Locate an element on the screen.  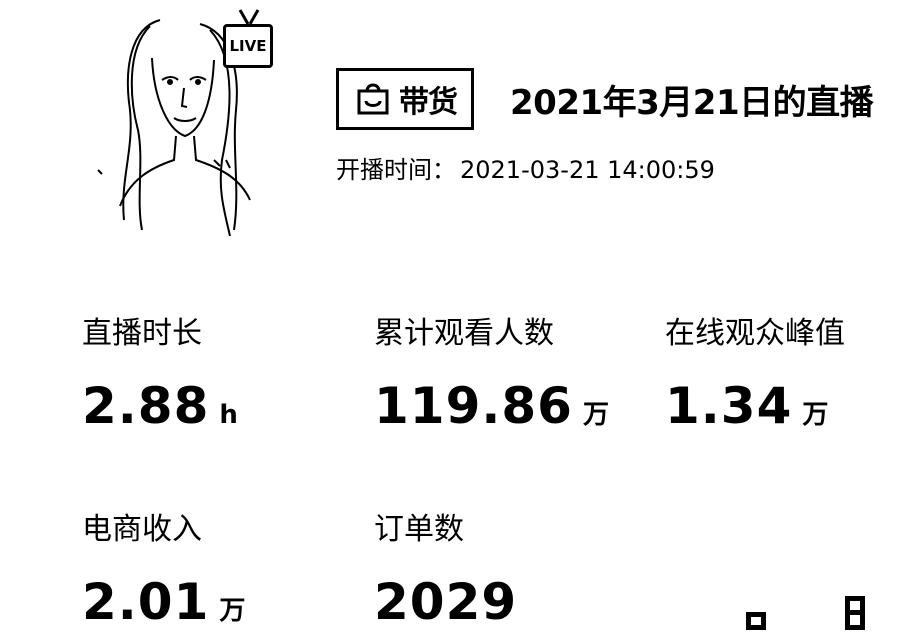
stat-value: 2.01 万 is located at coordinates (163, 608).